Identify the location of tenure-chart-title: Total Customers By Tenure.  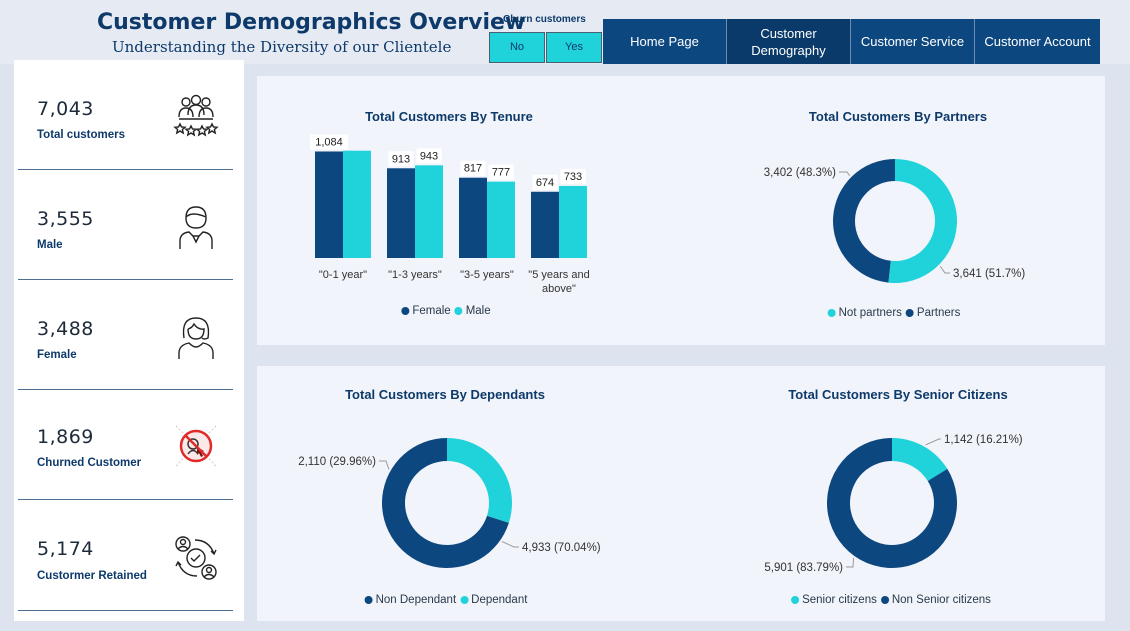
(449, 116).